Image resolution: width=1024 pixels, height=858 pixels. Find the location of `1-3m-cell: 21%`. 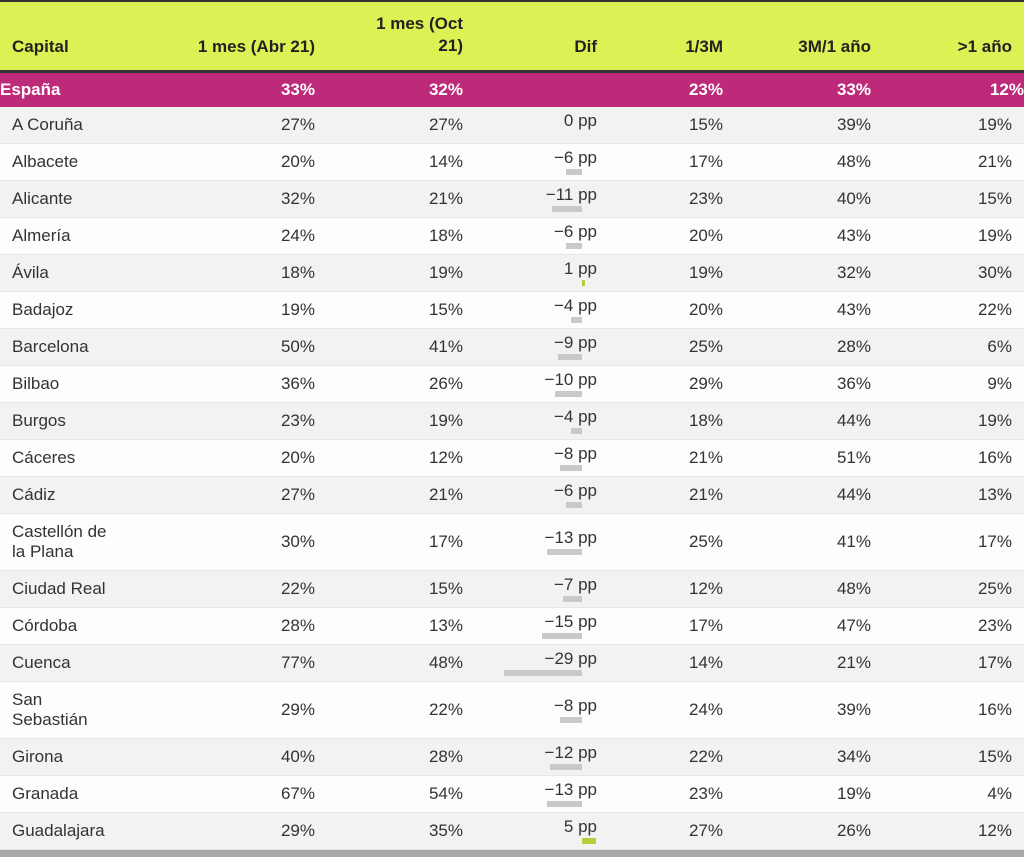

1-3m-cell: 21% is located at coordinates (661, 495).